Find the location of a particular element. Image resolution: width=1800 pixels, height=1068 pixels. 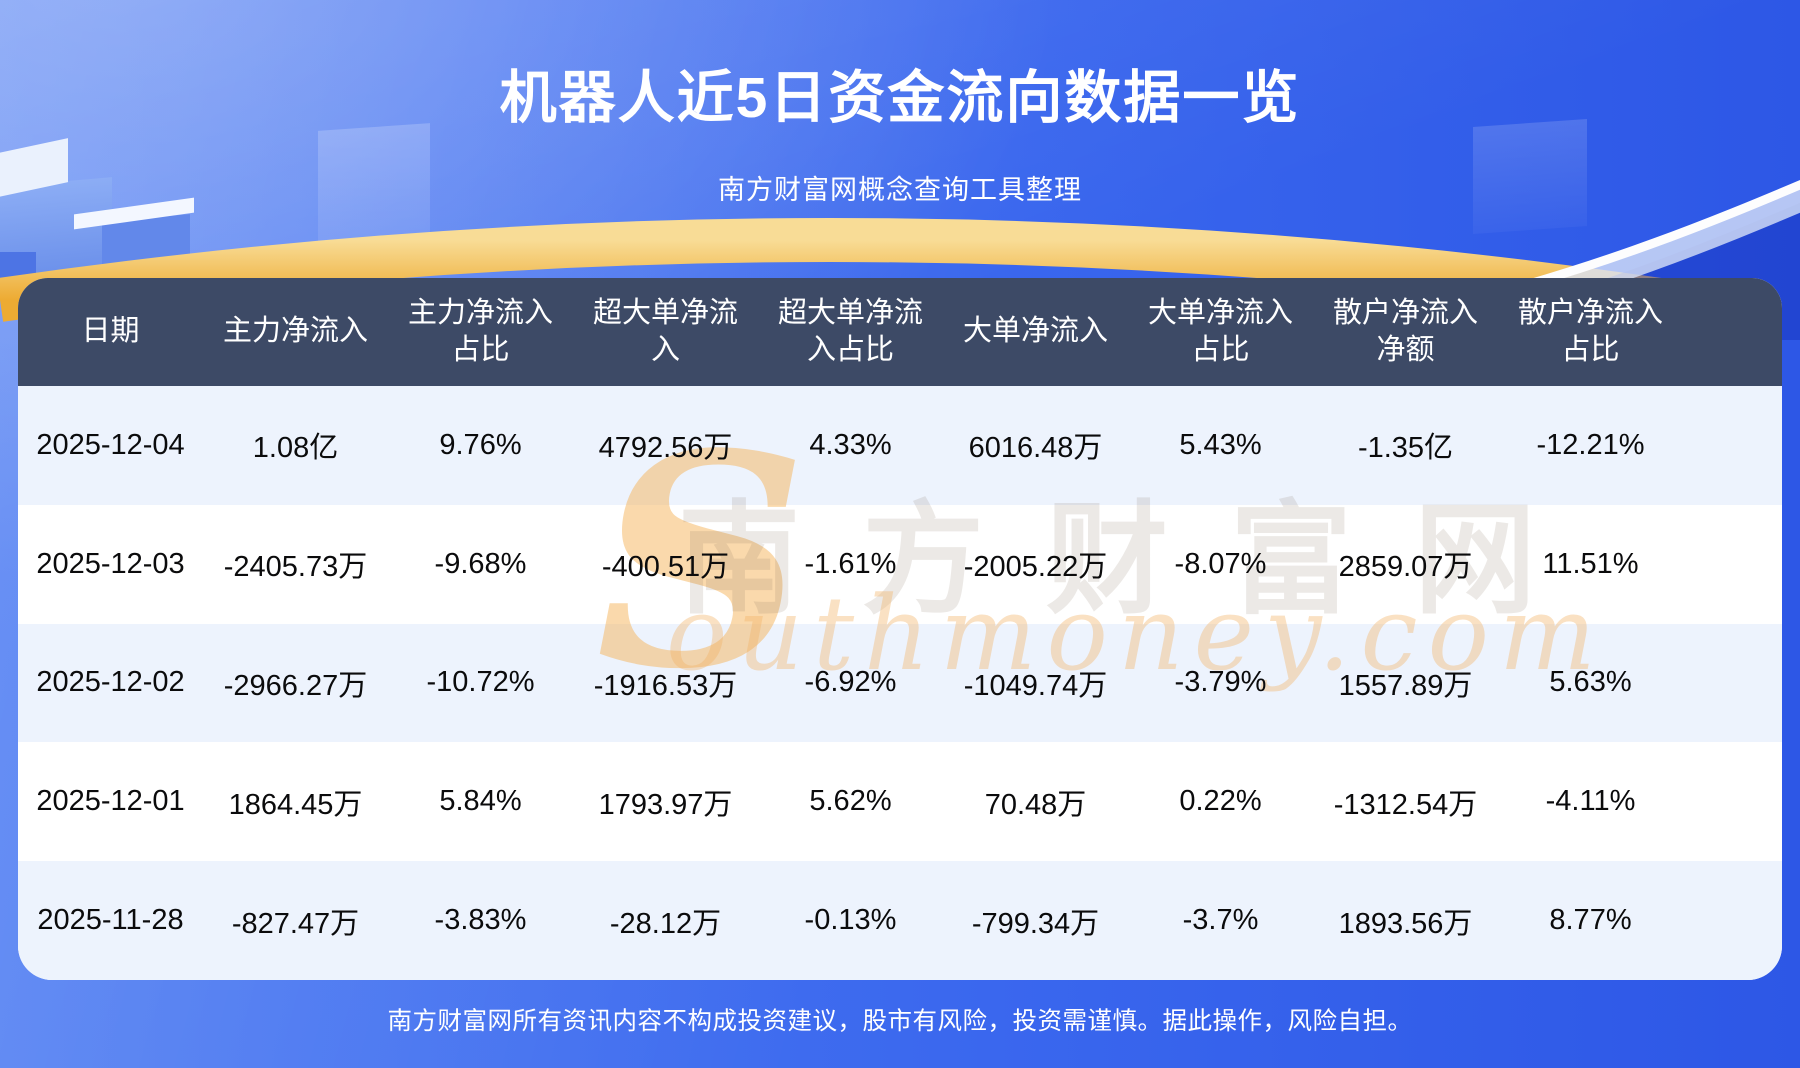

value-cell: 1793.97万 is located at coordinates (665, 804).